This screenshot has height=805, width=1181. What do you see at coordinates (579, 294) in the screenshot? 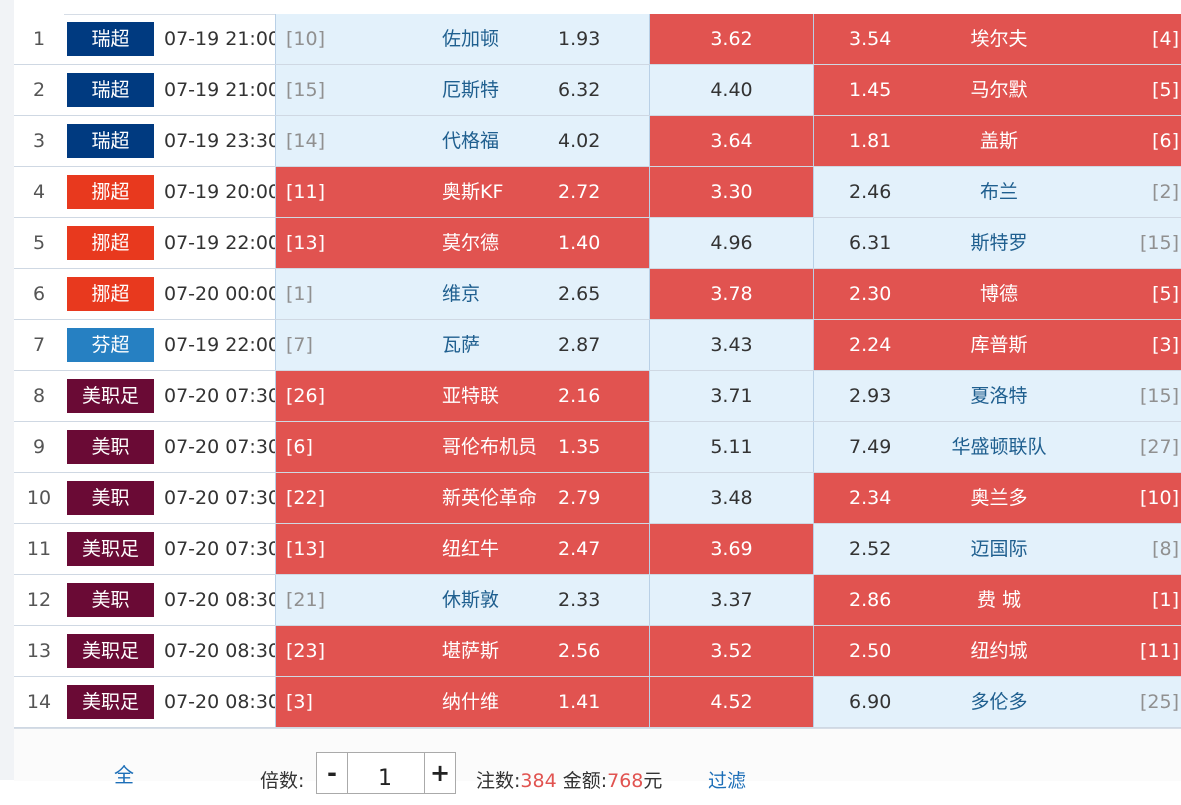
I see `home-odds: 2.65` at bounding box center [579, 294].